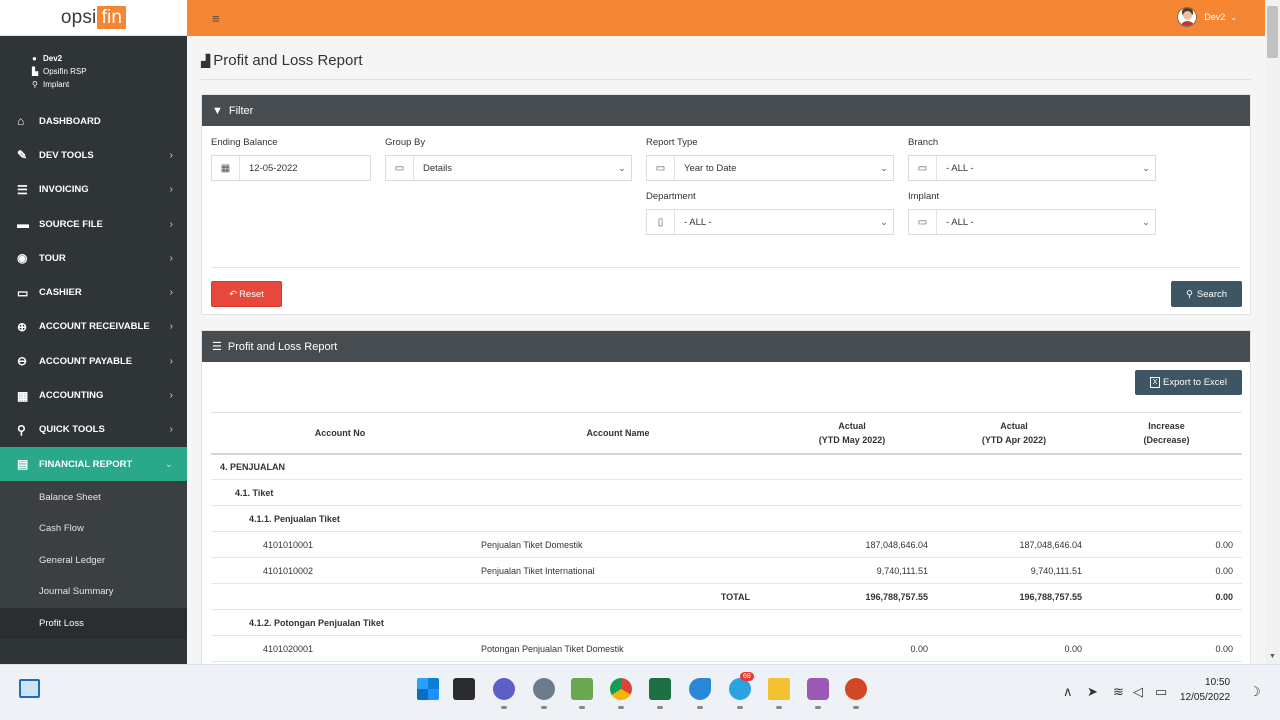 Image resolution: width=1280 pixels, height=720 pixels. Describe the element at coordinates (428, 689) in the screenshot. I see `windows-start-icon` at that location.